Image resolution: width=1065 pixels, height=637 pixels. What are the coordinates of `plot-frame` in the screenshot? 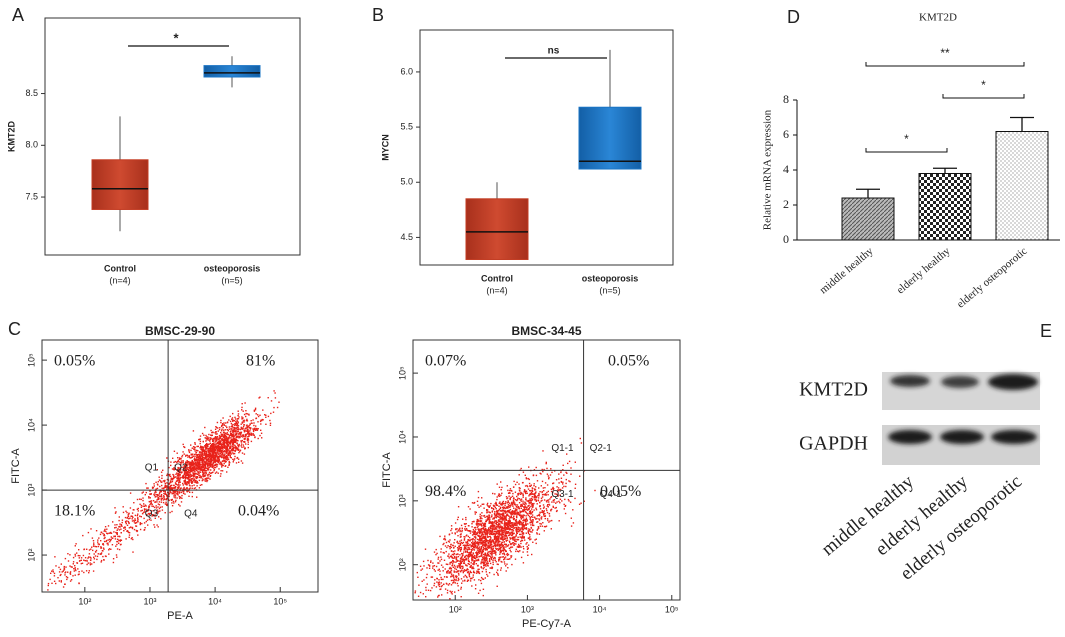 It's located at (546, 147).